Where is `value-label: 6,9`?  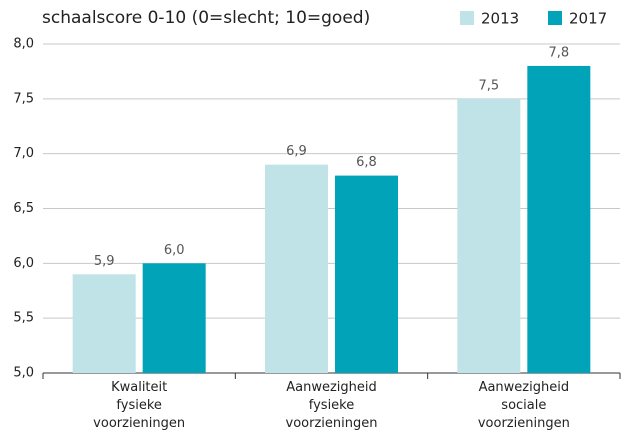
value-label: 6,9 is located at coordinates (296, 151).